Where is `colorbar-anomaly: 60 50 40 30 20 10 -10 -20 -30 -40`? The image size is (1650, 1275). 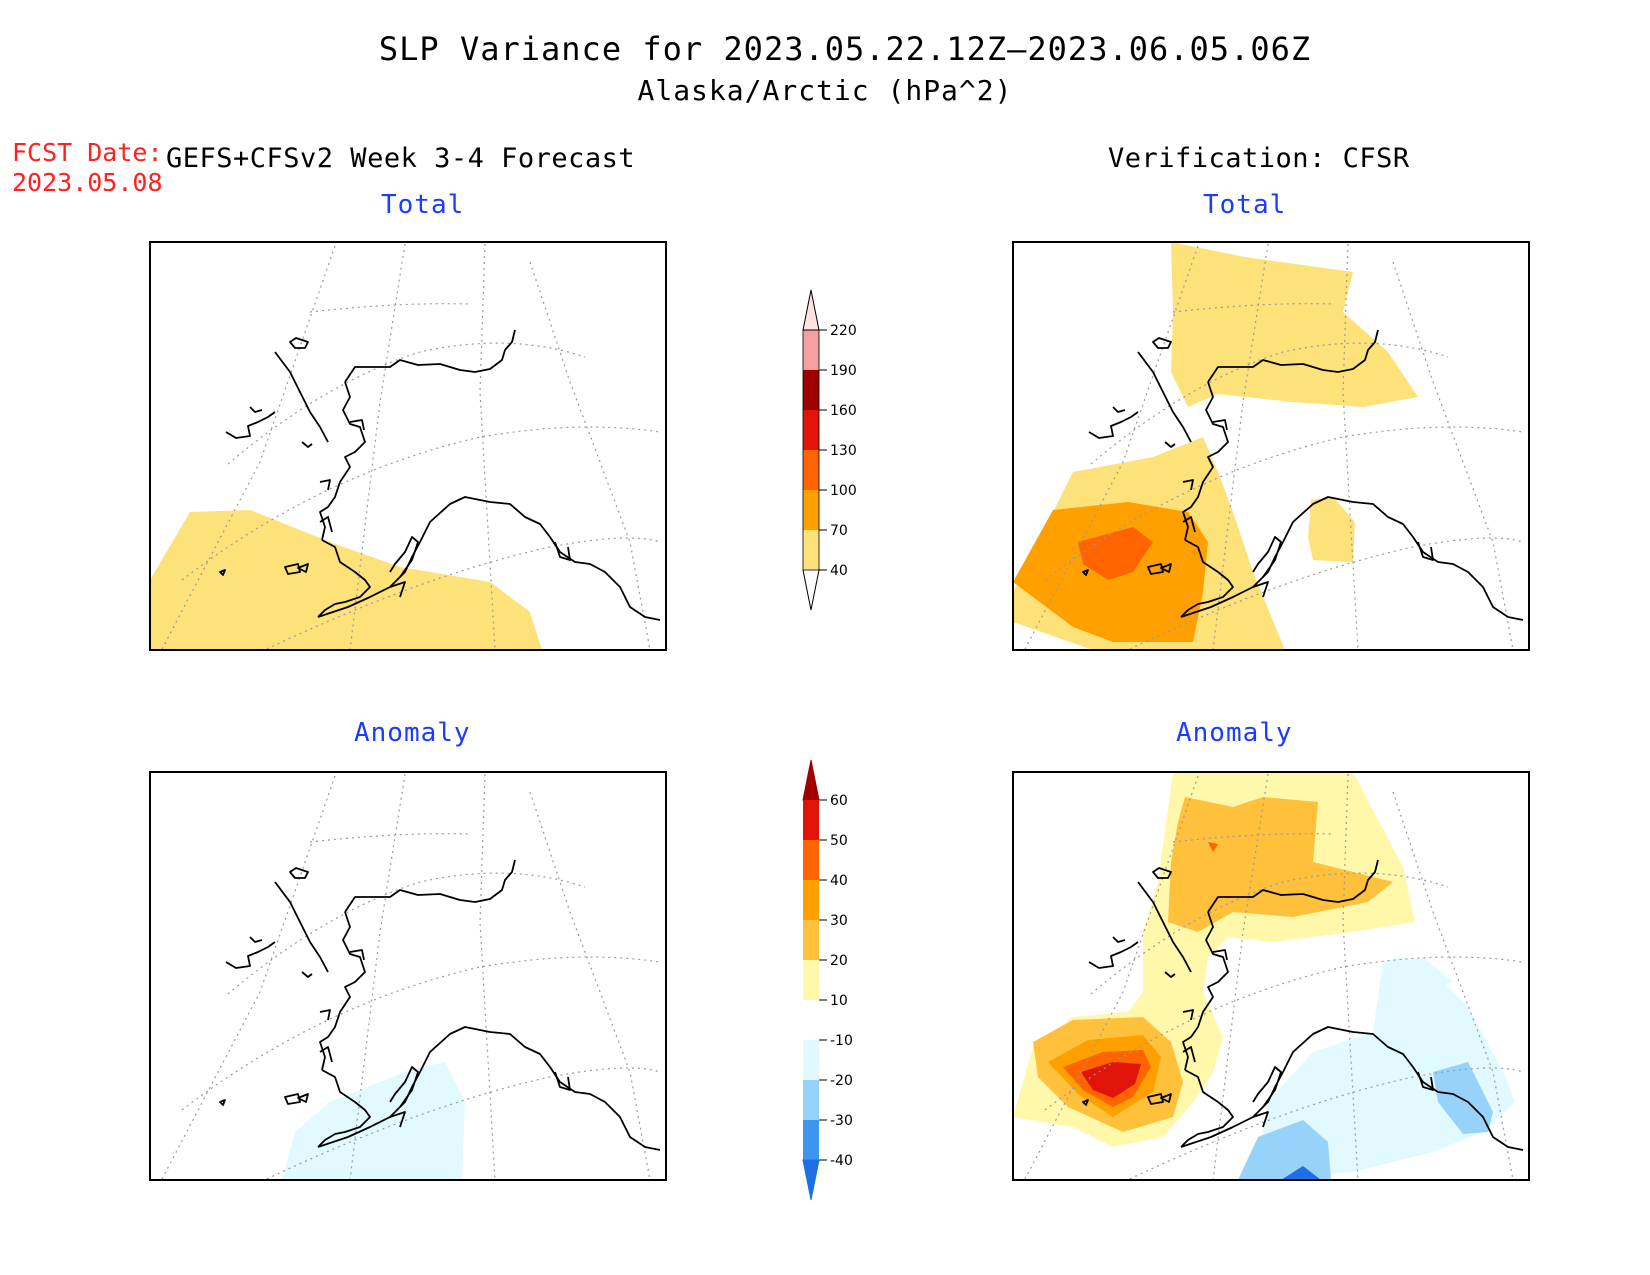
colorbar-anomaly: 60 50 40 30 20 10 -10 -20 -30 -40 is located at coordinates (827, 980).